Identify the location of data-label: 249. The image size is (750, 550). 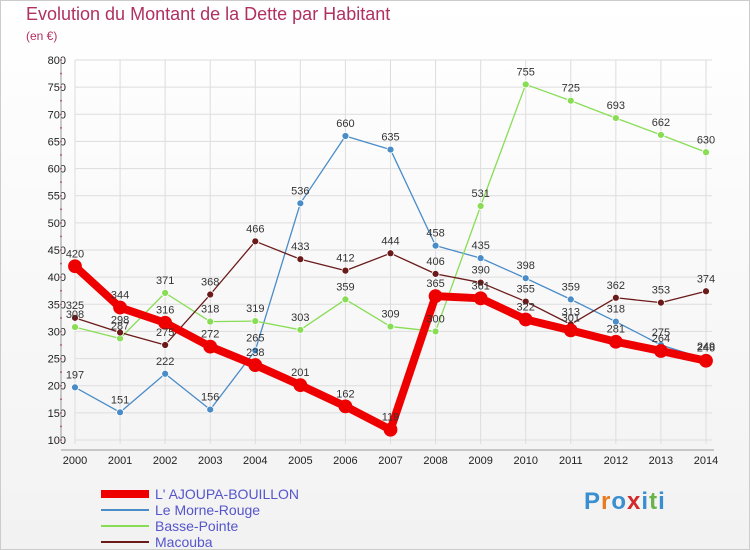
(706, 347).